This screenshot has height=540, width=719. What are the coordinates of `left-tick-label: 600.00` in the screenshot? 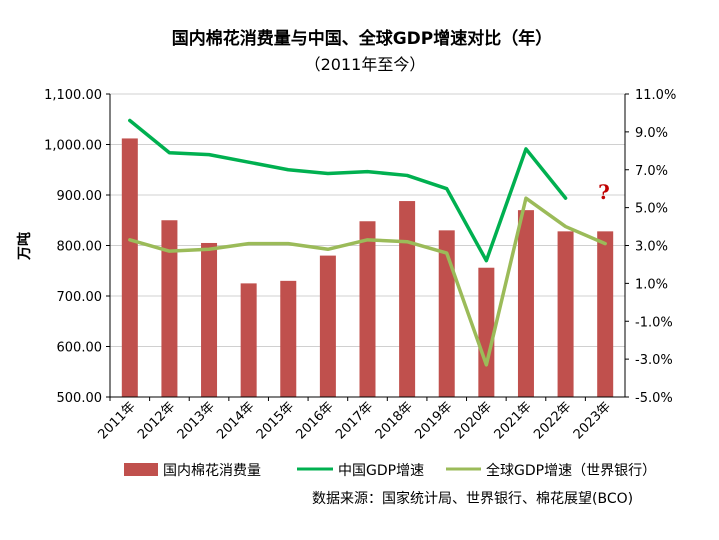 It's located at (80, 348).